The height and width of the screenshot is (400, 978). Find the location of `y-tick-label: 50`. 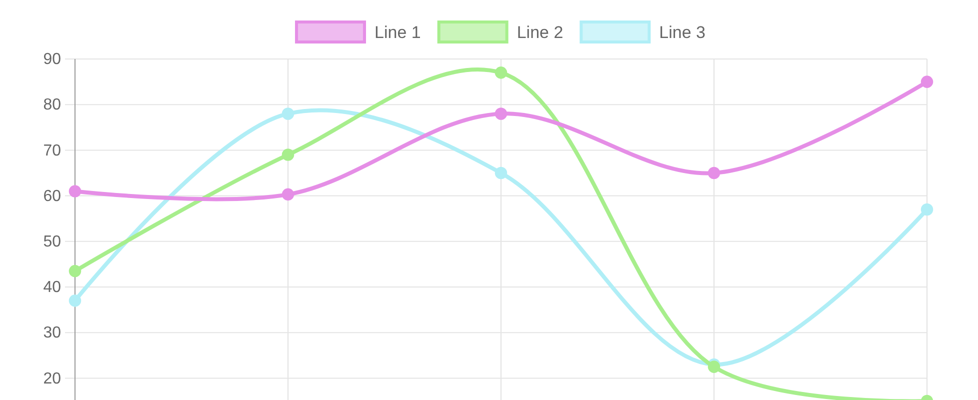

y-tick-label: 50 is located at coordinates (52, 242).